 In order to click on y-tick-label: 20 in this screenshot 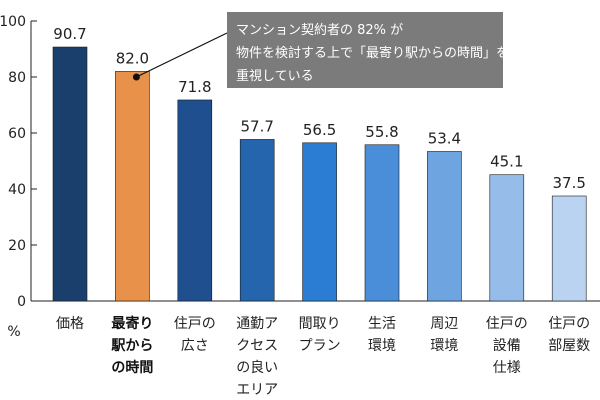, I will do `click(17, 246)`.